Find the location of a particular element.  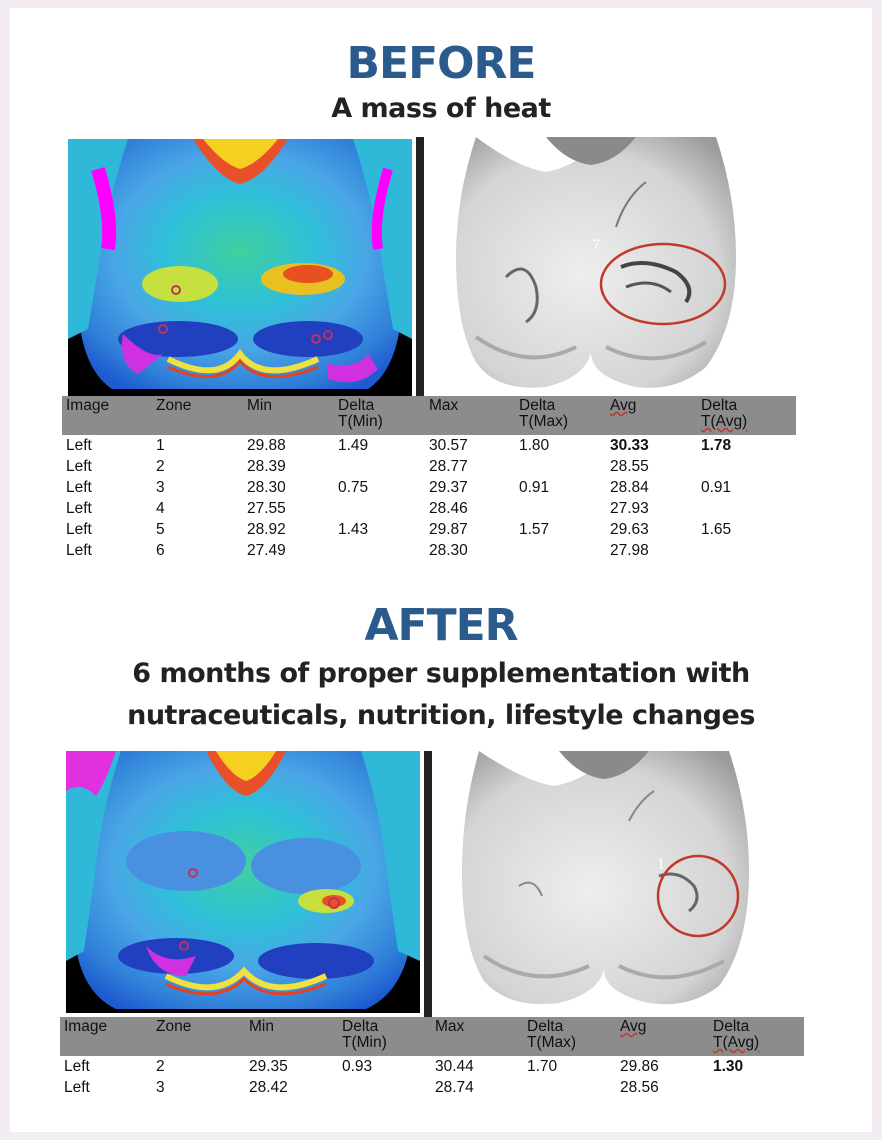

after-title: AFTER is located at coordinates (441, 625).